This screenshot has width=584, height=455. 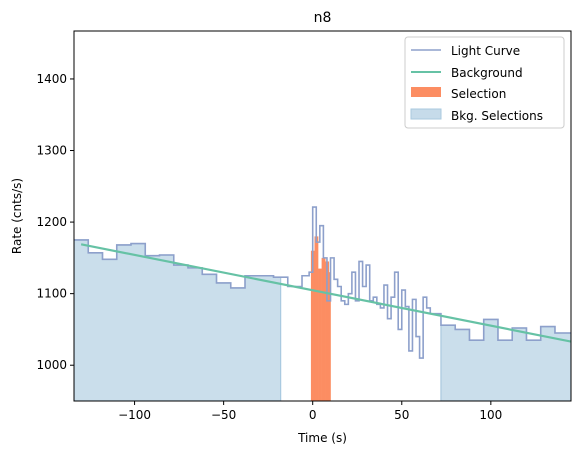 I want to click on x-tick-label: −100, so click(x=134, y=415).